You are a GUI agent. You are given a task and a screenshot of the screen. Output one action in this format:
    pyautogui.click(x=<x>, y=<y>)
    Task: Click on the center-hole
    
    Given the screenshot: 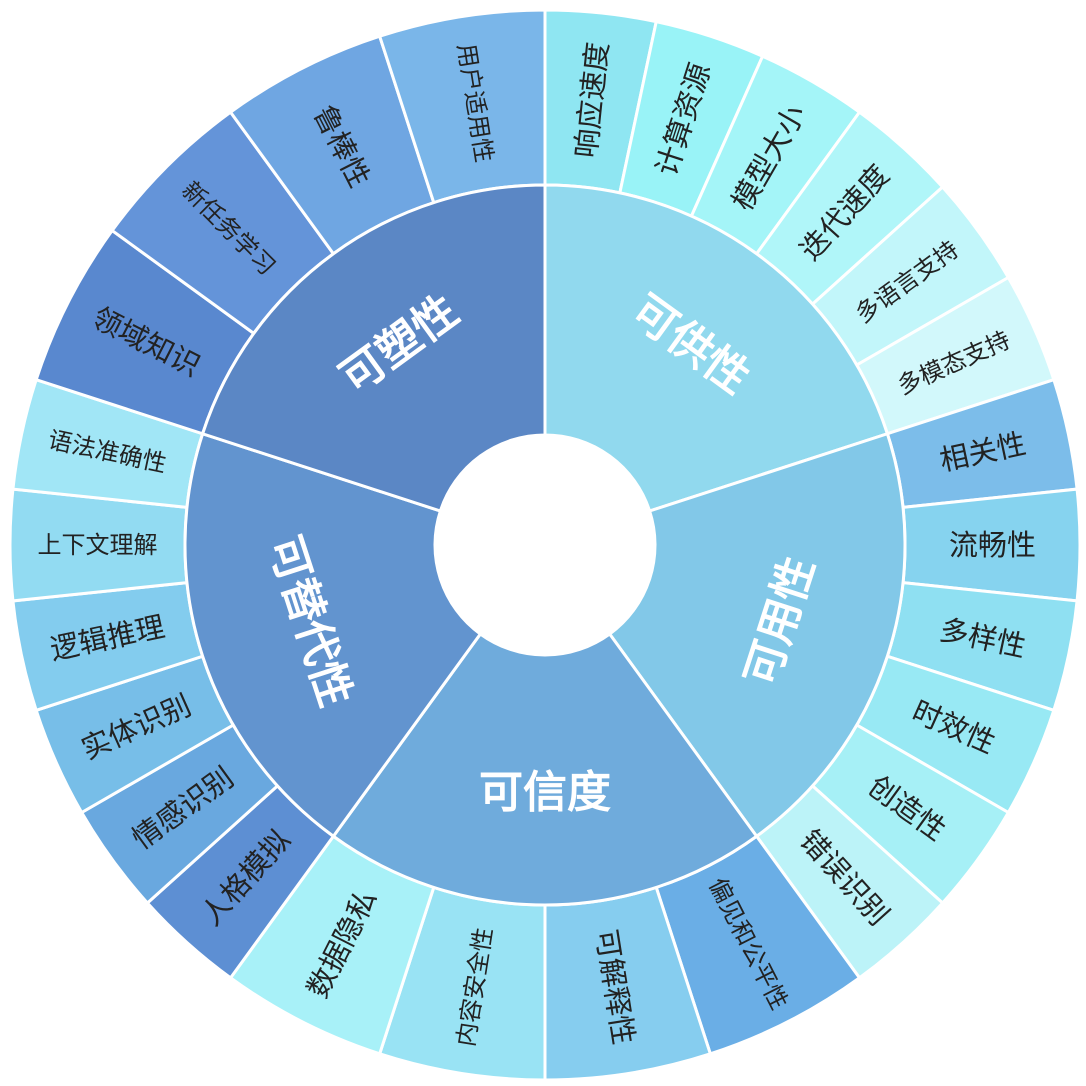 What is the action you would take?
    pyautogui.click(x=545, y=545)
    